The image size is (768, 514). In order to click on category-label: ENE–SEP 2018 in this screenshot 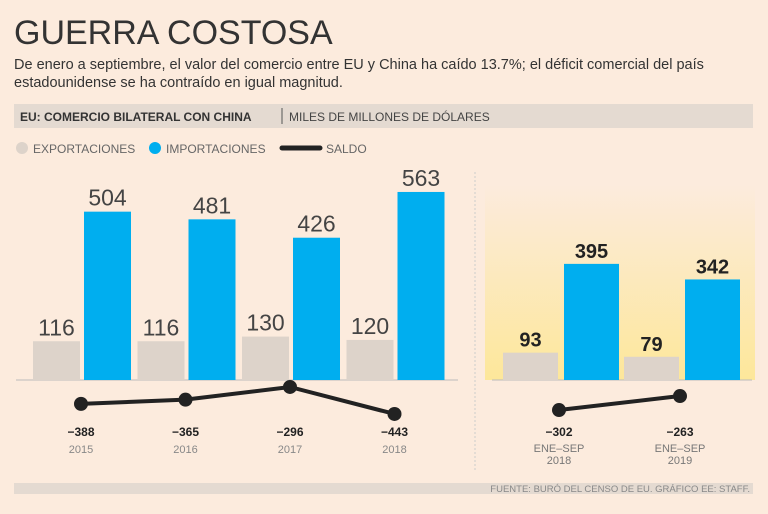, I will do `click(559, 455)`.